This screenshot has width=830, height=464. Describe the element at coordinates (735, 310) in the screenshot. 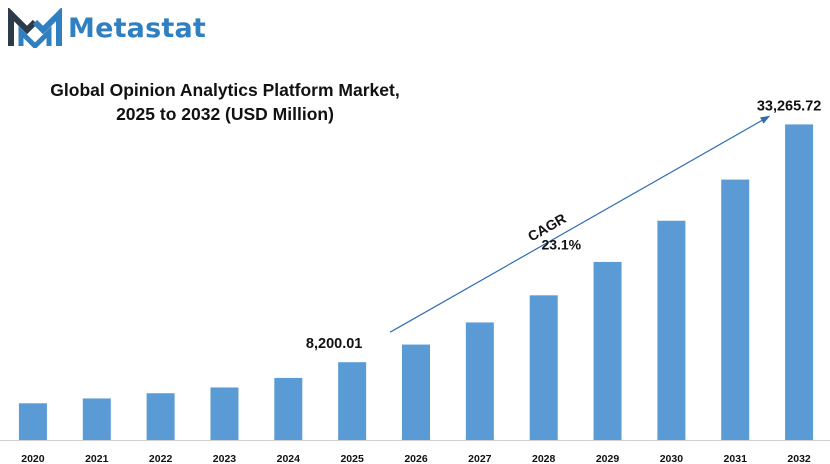

I see `bar-2031` at that location.